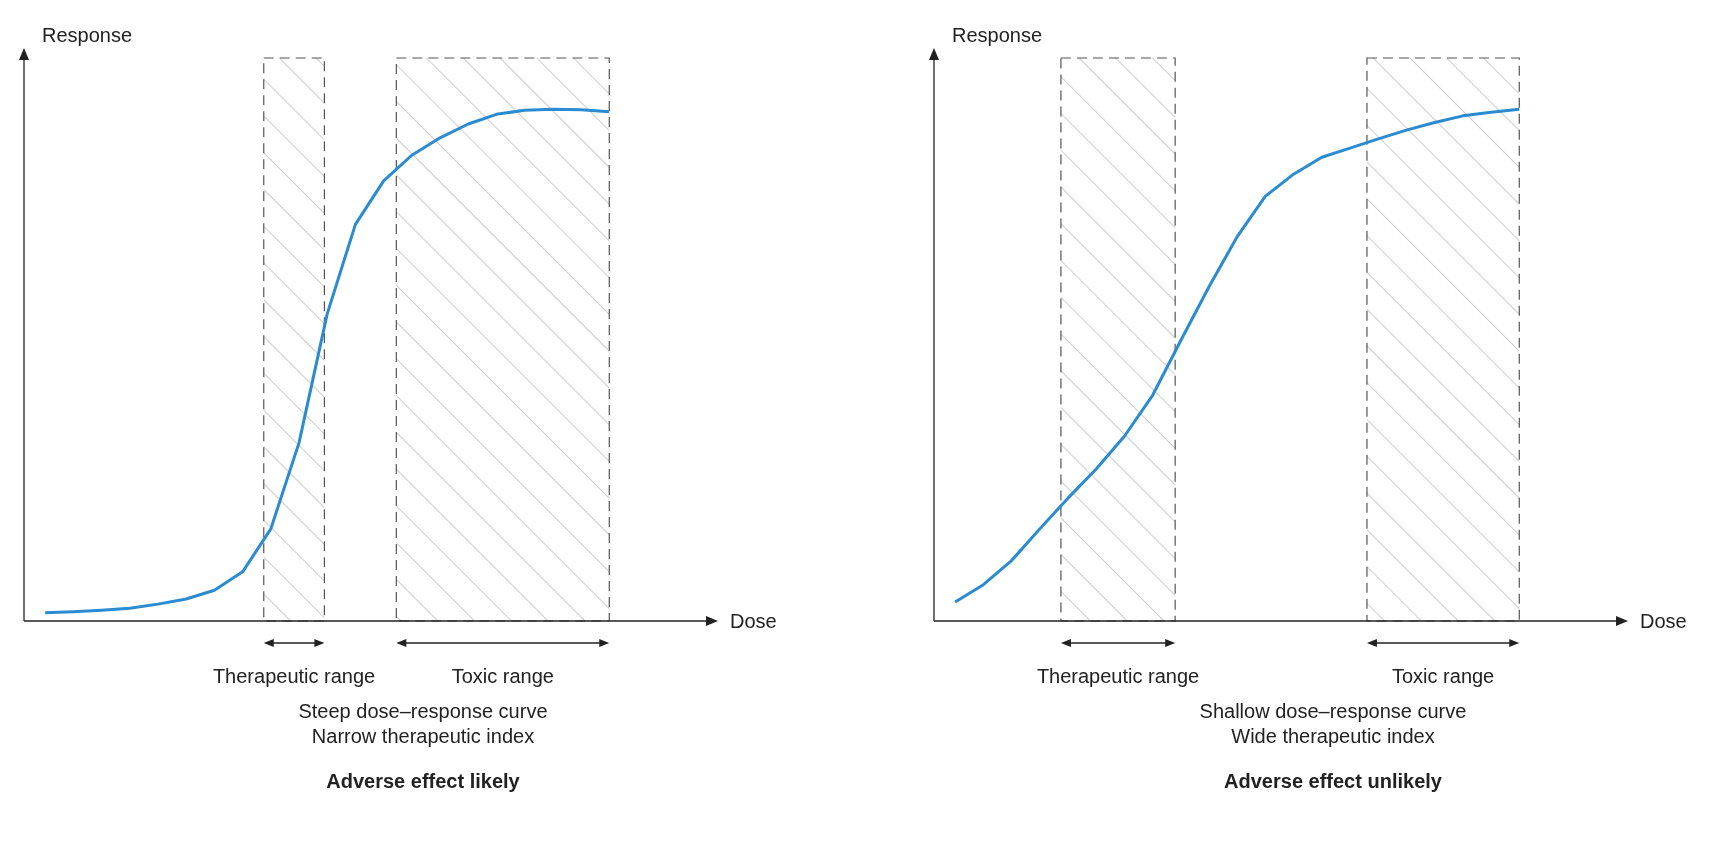 This screenshot has width=1731, height=857. What do you see at coordinates (1333, 711) in the screenshot?
I see `text: Shallow dose–response curve` at bounding box center [1333, 711].